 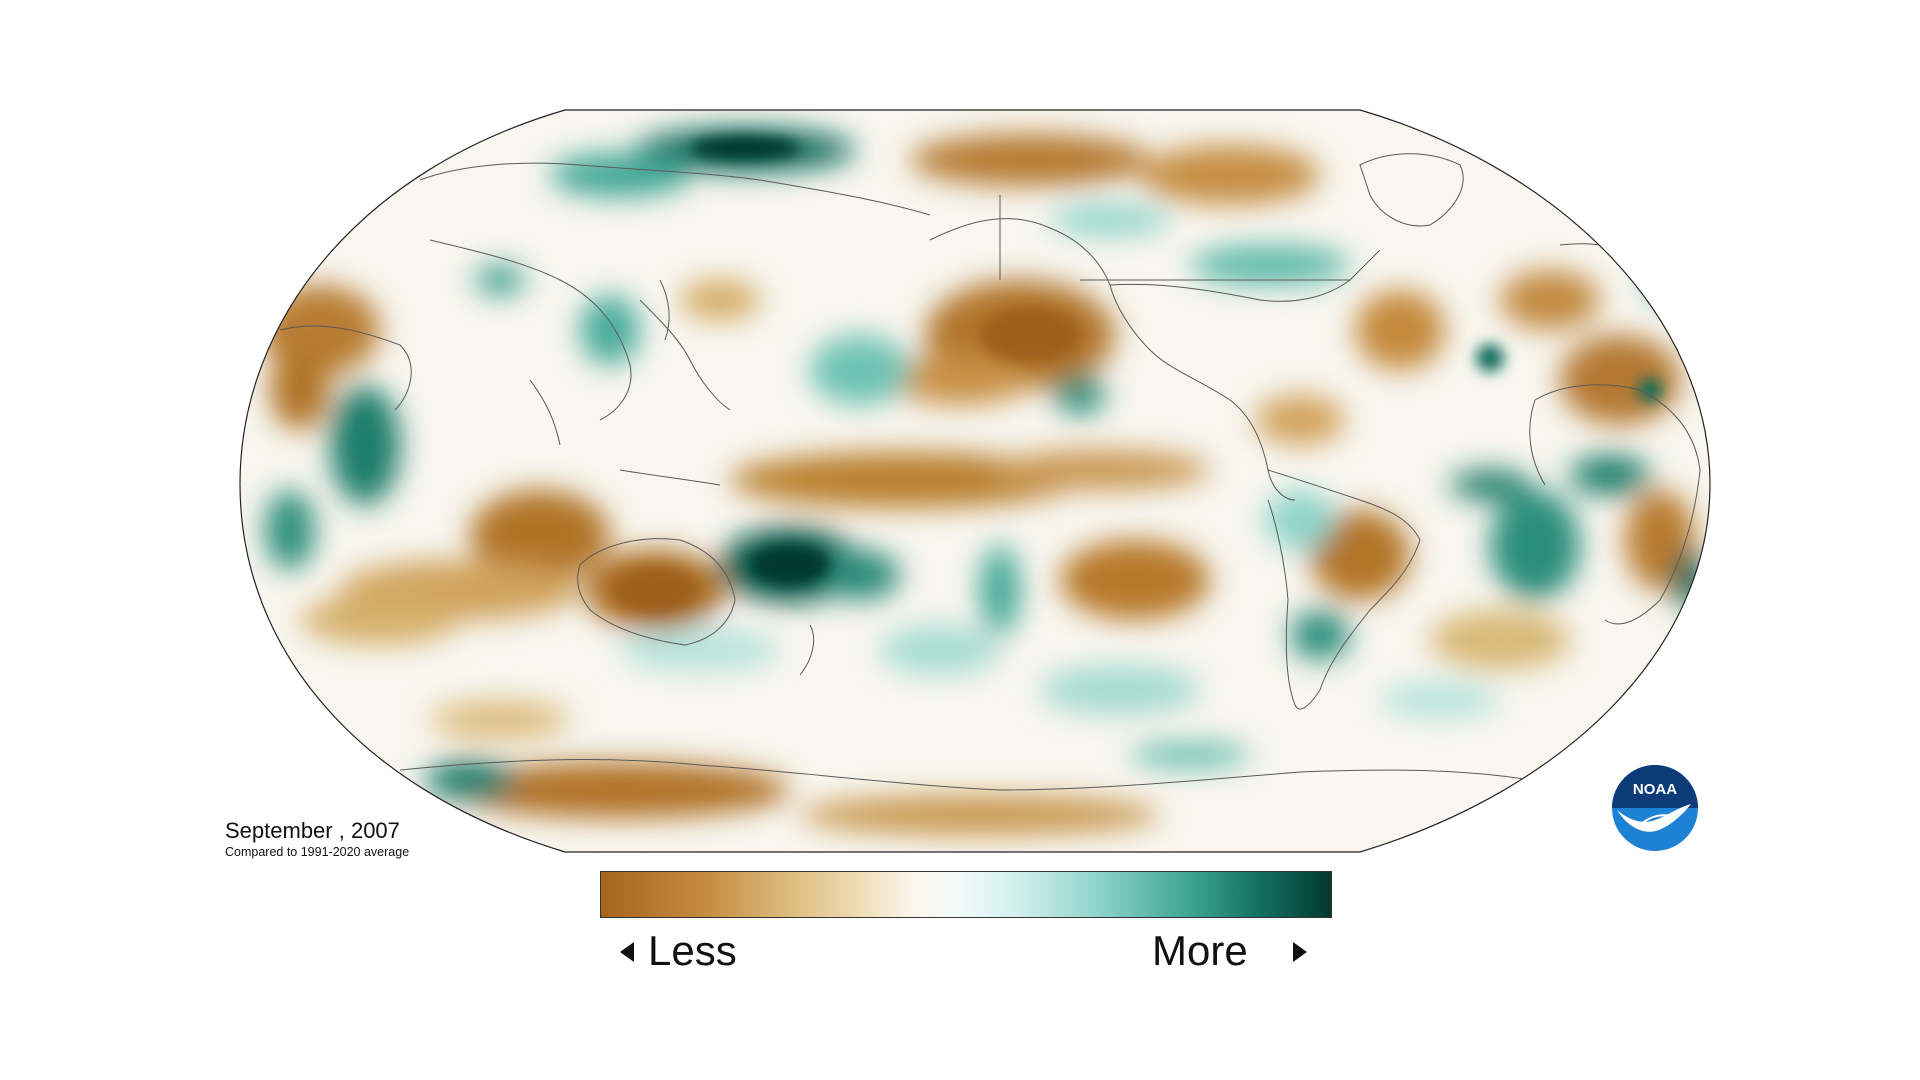 What do you see at coordinates (317, 852) in the screenshot?
I see `caption-subtitle: Compared to 1991-2020 average` at bounding box center [317, 852].